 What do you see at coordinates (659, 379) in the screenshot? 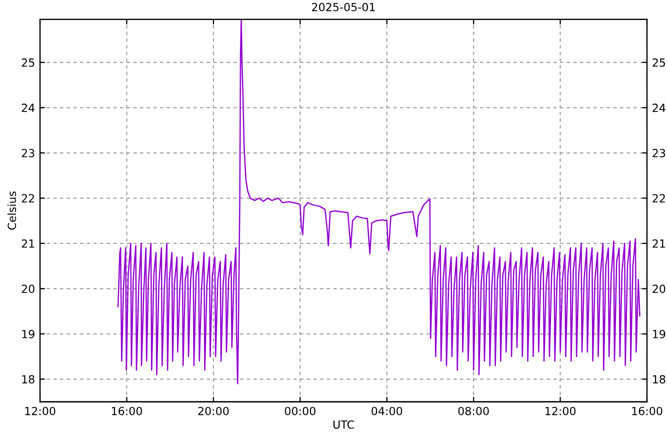
I see `y2-tick-label: 18` at bounding box center [659, 379].